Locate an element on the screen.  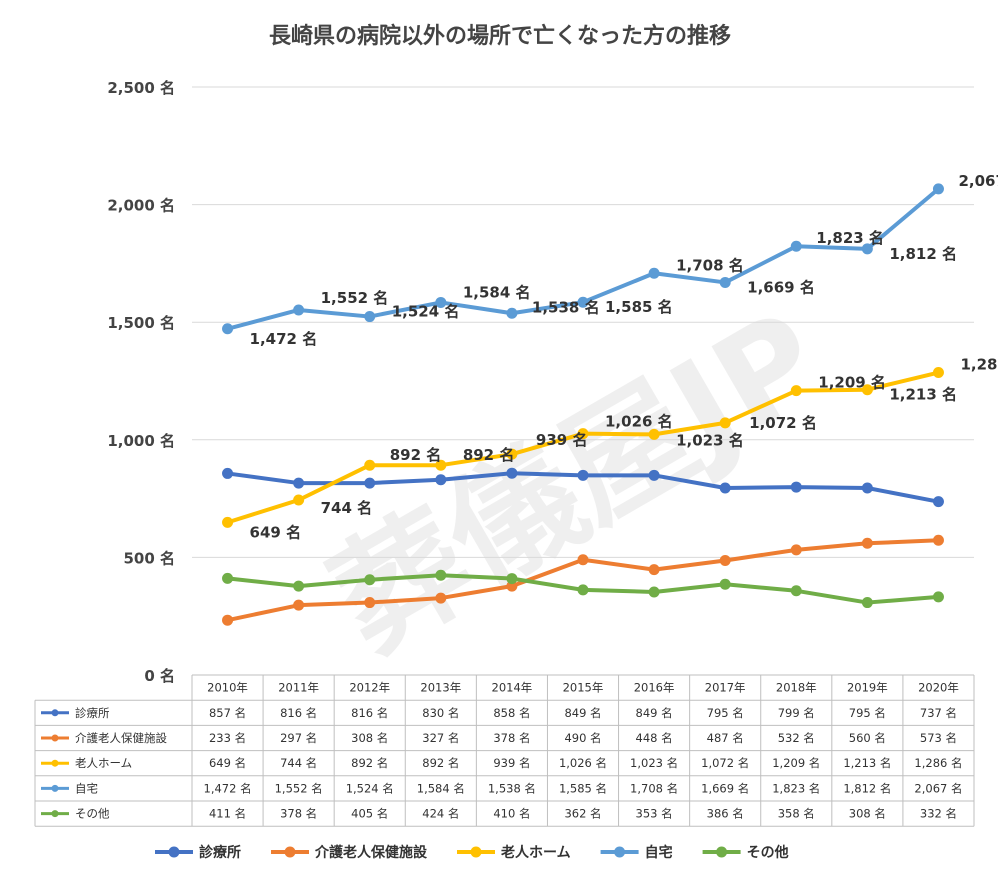
table-cell: 939 名 is located at coordinates (511, 763).